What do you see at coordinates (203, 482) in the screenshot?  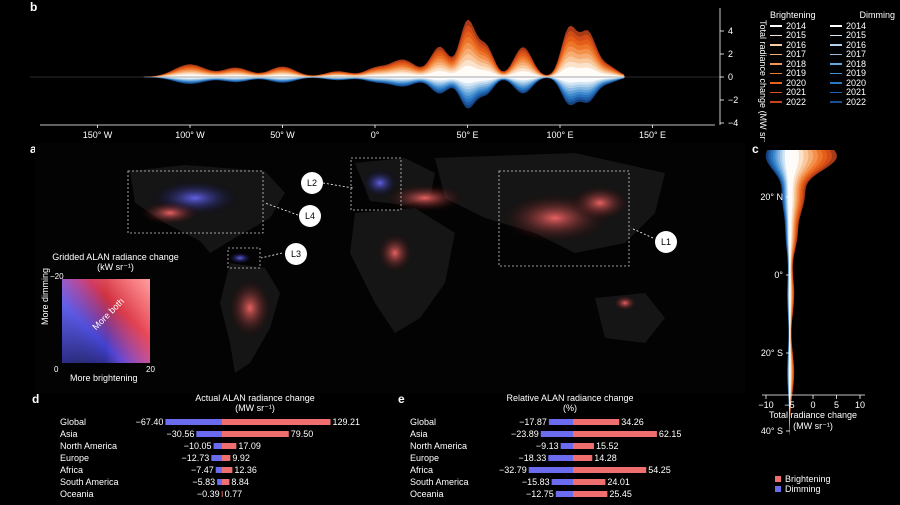 I see `bar-dimming-value: −5.83` at bounding box center [203, 482].